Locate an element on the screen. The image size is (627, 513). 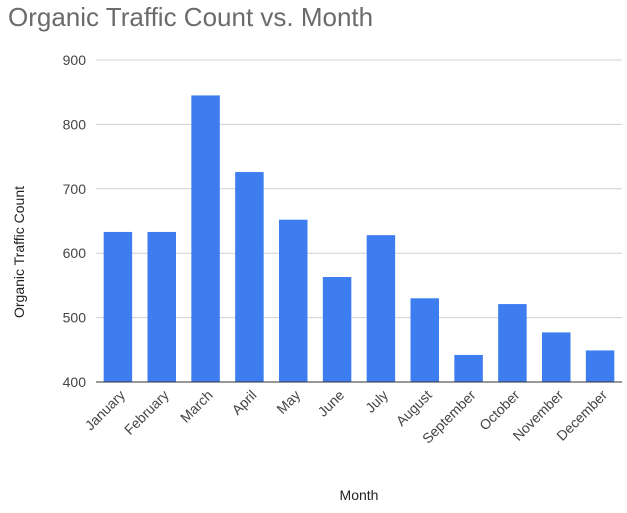
bar-may is located at coordinates (293, 300).